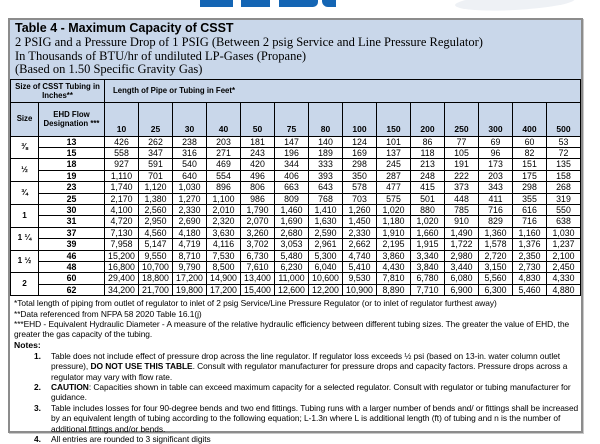 The width and height of the screenshot is (600, 444). What do you see at coordinates (189, 164) in the screenshot?
I see `capacity-cell: 540` at bounding box center [189, 164].